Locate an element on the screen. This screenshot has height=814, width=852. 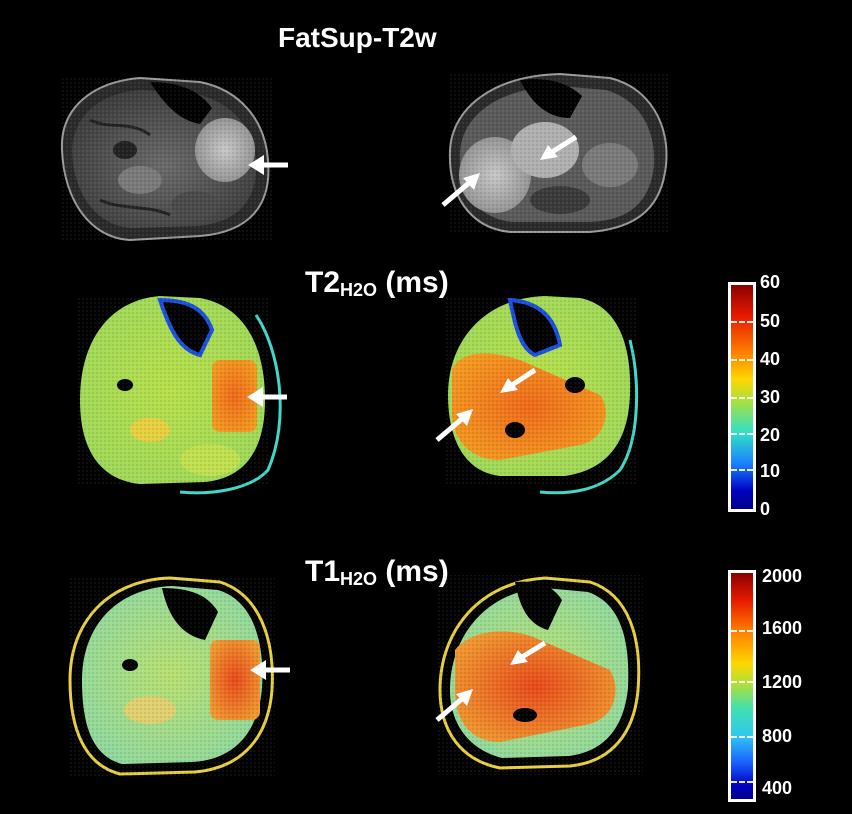
arrow-t2-right-upper is located at coordinates (518, 380).